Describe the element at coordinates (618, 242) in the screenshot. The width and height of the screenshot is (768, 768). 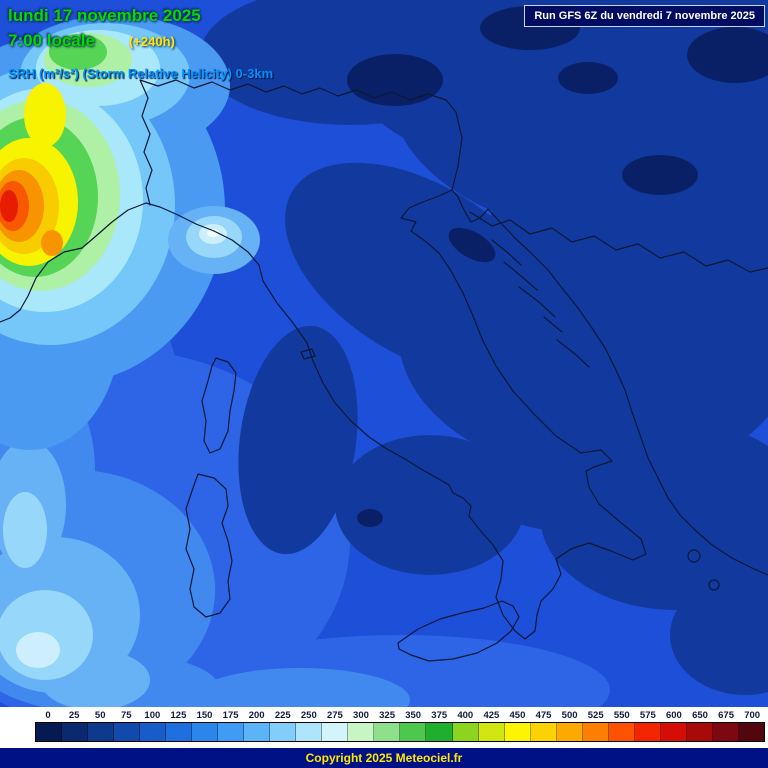
I see `border-balkans` at that location.